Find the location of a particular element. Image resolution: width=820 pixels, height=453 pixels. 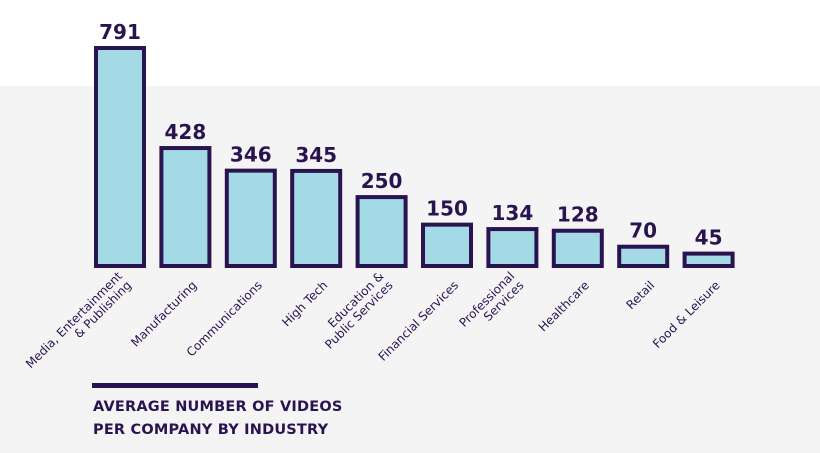

category-label-9: Food & Leisure is located at coordinates (686, 314).